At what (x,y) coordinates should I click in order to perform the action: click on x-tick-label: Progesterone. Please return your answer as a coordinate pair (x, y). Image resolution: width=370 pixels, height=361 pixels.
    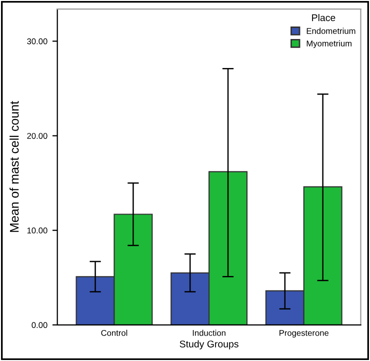
    Looking at the image, I should click on (304, 334).